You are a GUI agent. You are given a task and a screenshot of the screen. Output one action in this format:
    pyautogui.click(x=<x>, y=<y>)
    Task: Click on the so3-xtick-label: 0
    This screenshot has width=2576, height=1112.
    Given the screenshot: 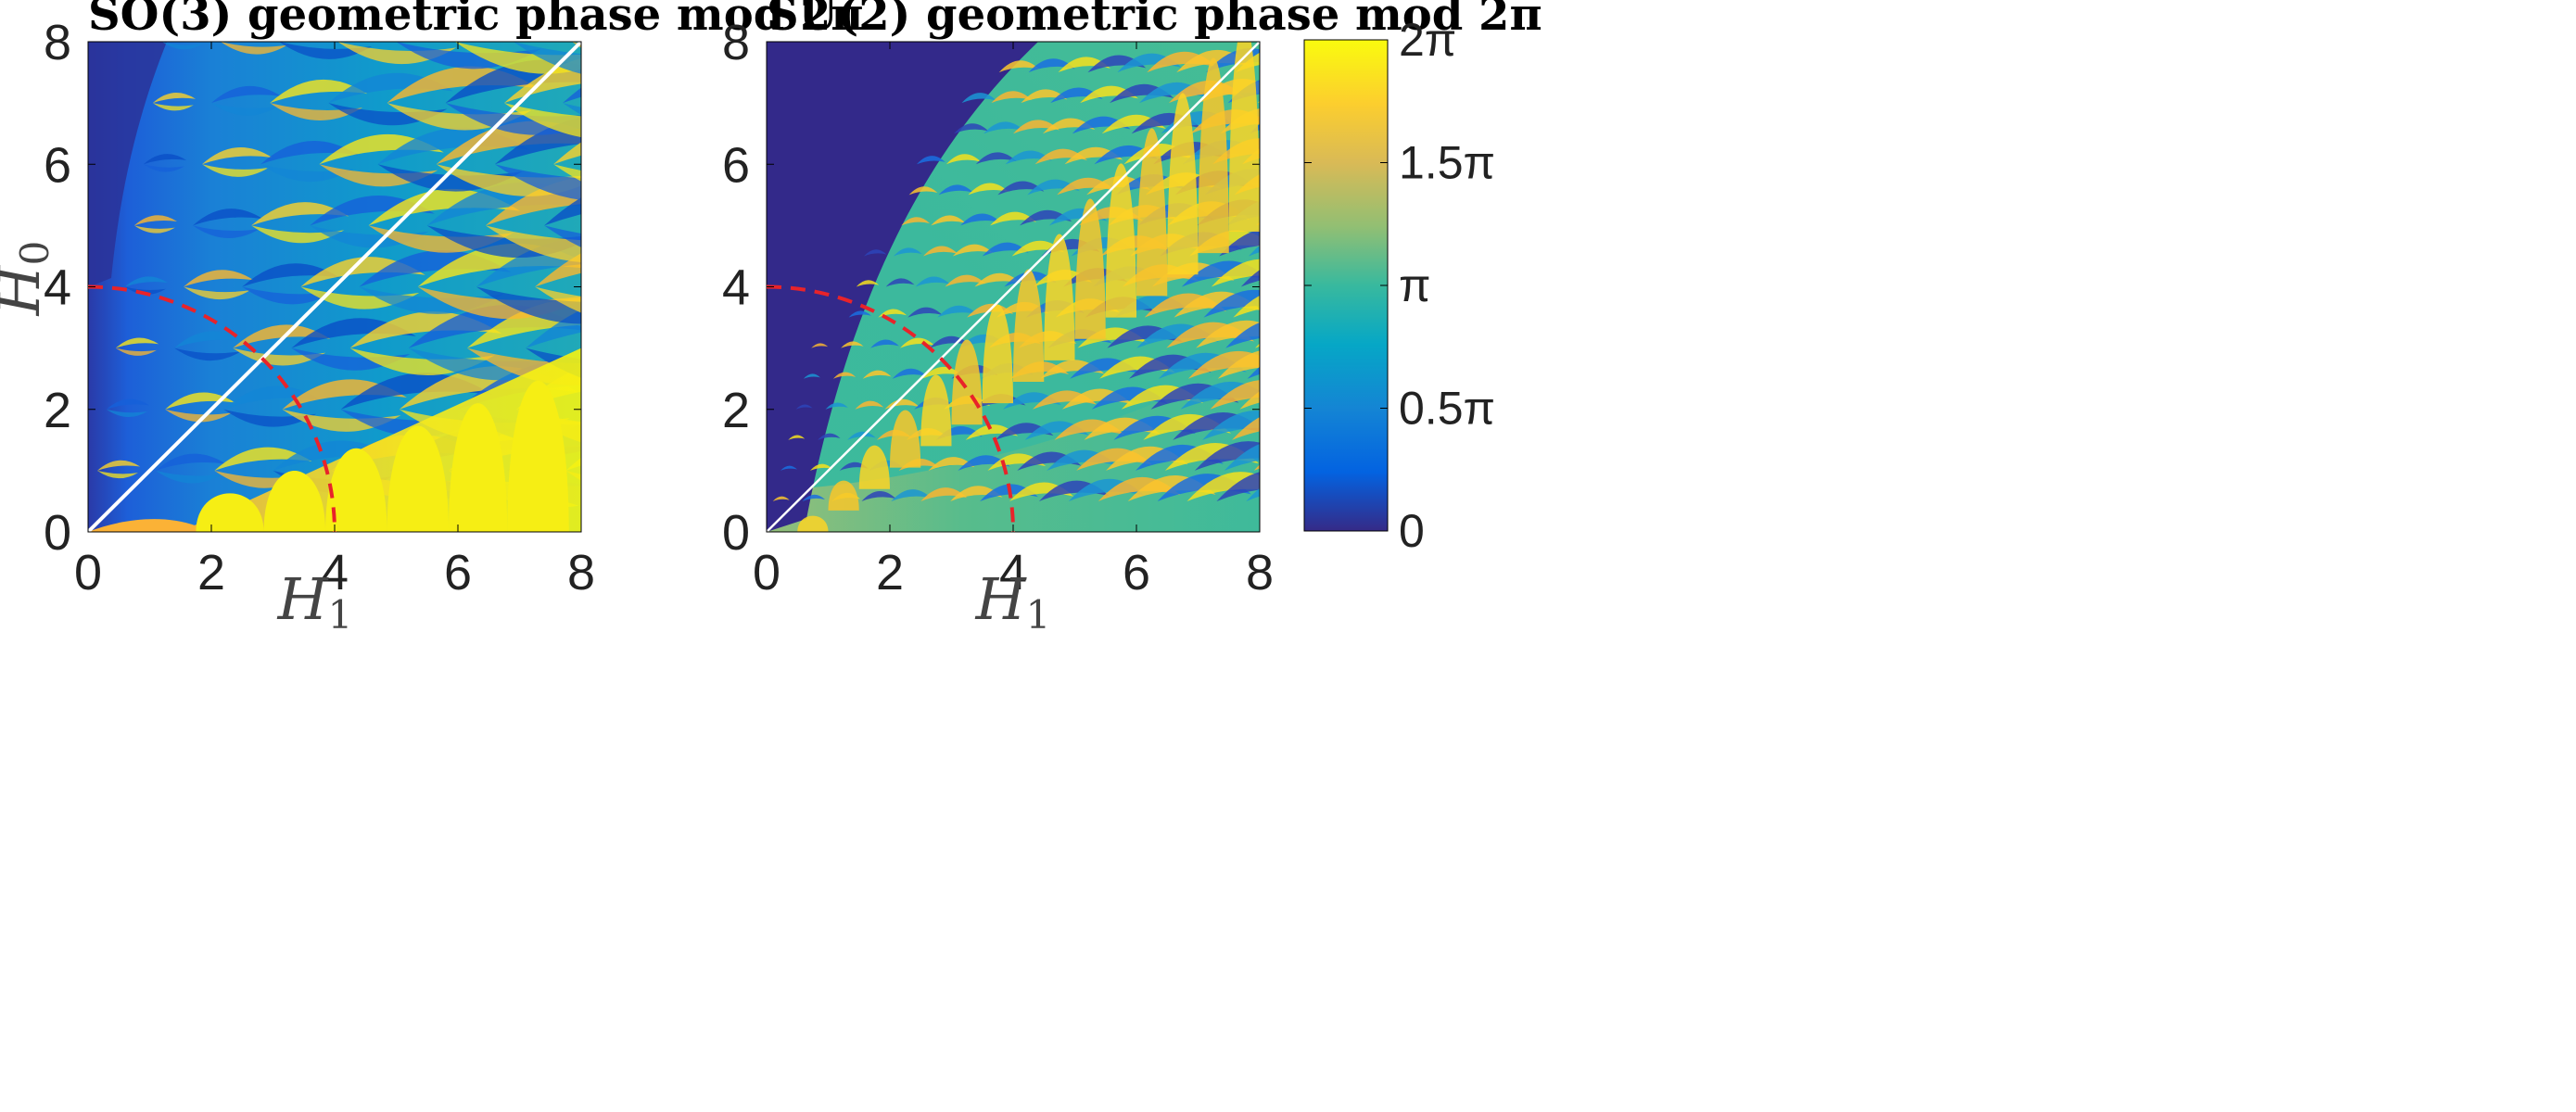 What is the action you would take?
    pyautogui.click(x=88, y=572)
    